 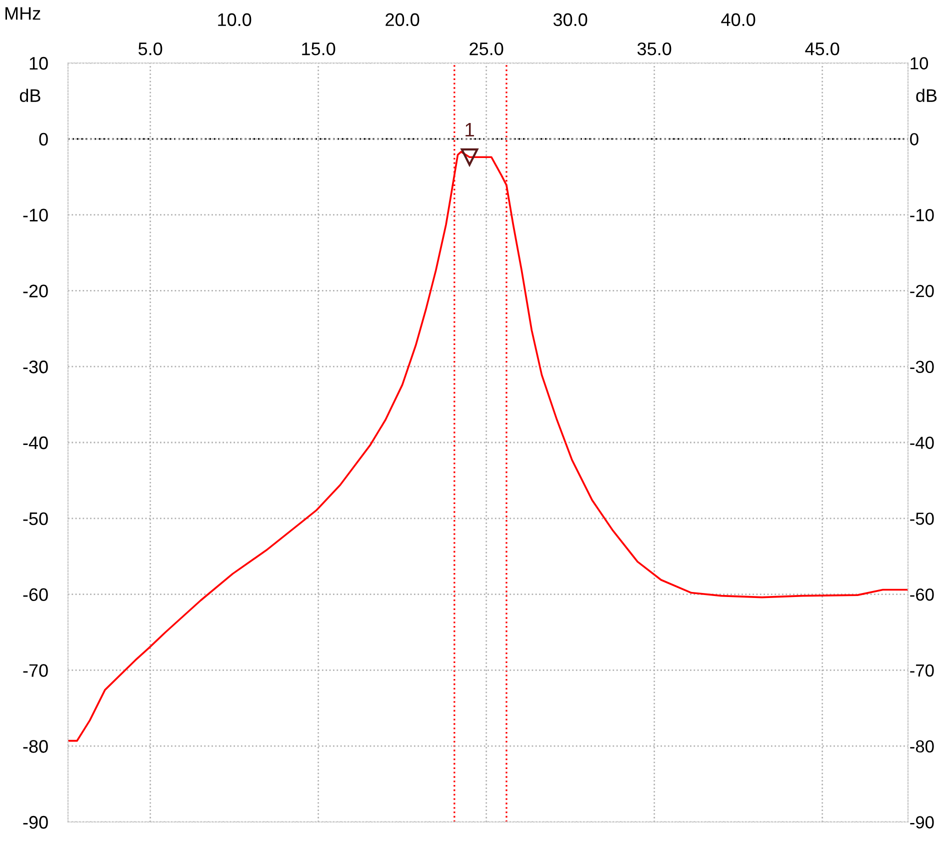 What do you see at coordinates (487, 49) in the screenshot?
I see `x-tick-label: 25.0` at bounding box center [487, 49].